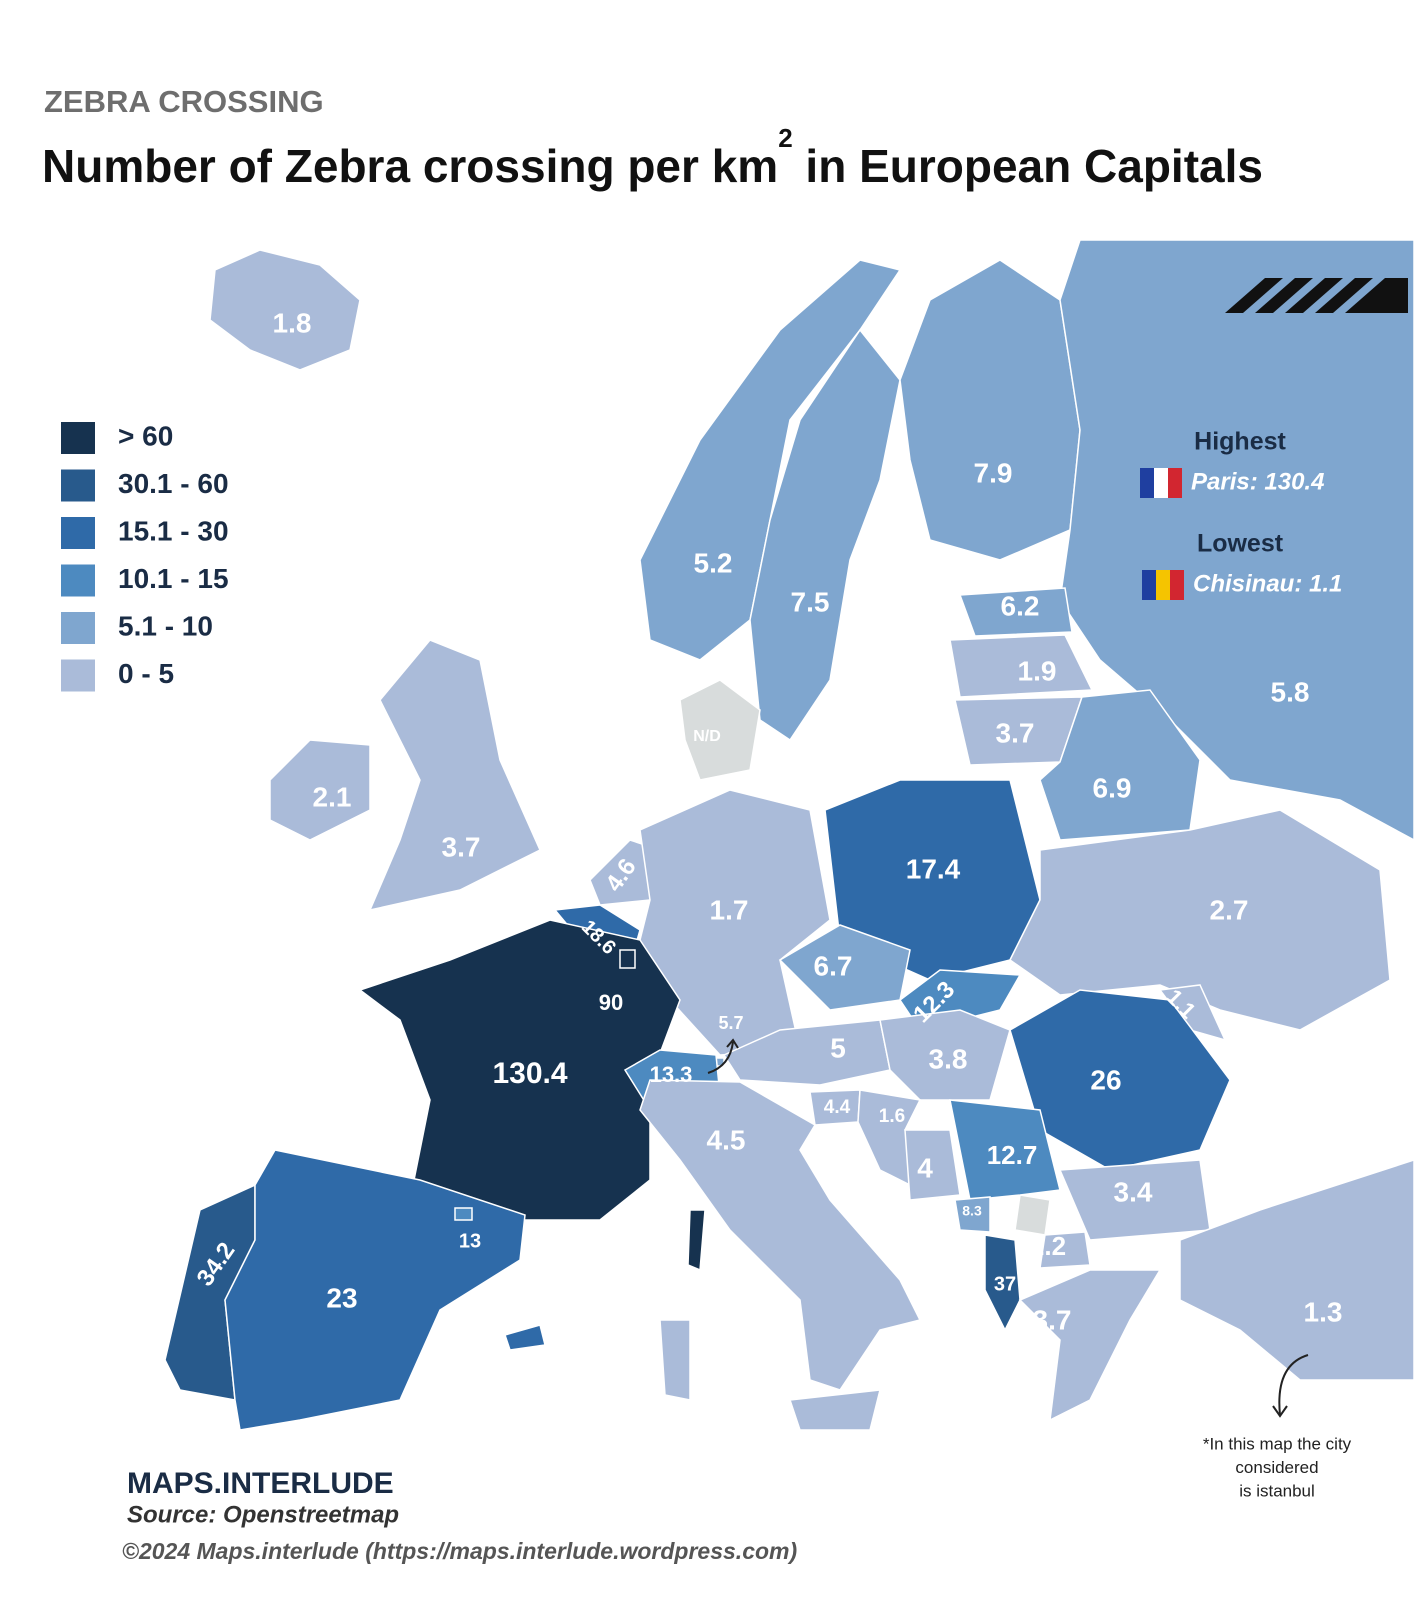 The width and height of the screenshot is (1414, 1615). I want to click on title-main: Number of Zebra crossing per km, so click(410, 166).